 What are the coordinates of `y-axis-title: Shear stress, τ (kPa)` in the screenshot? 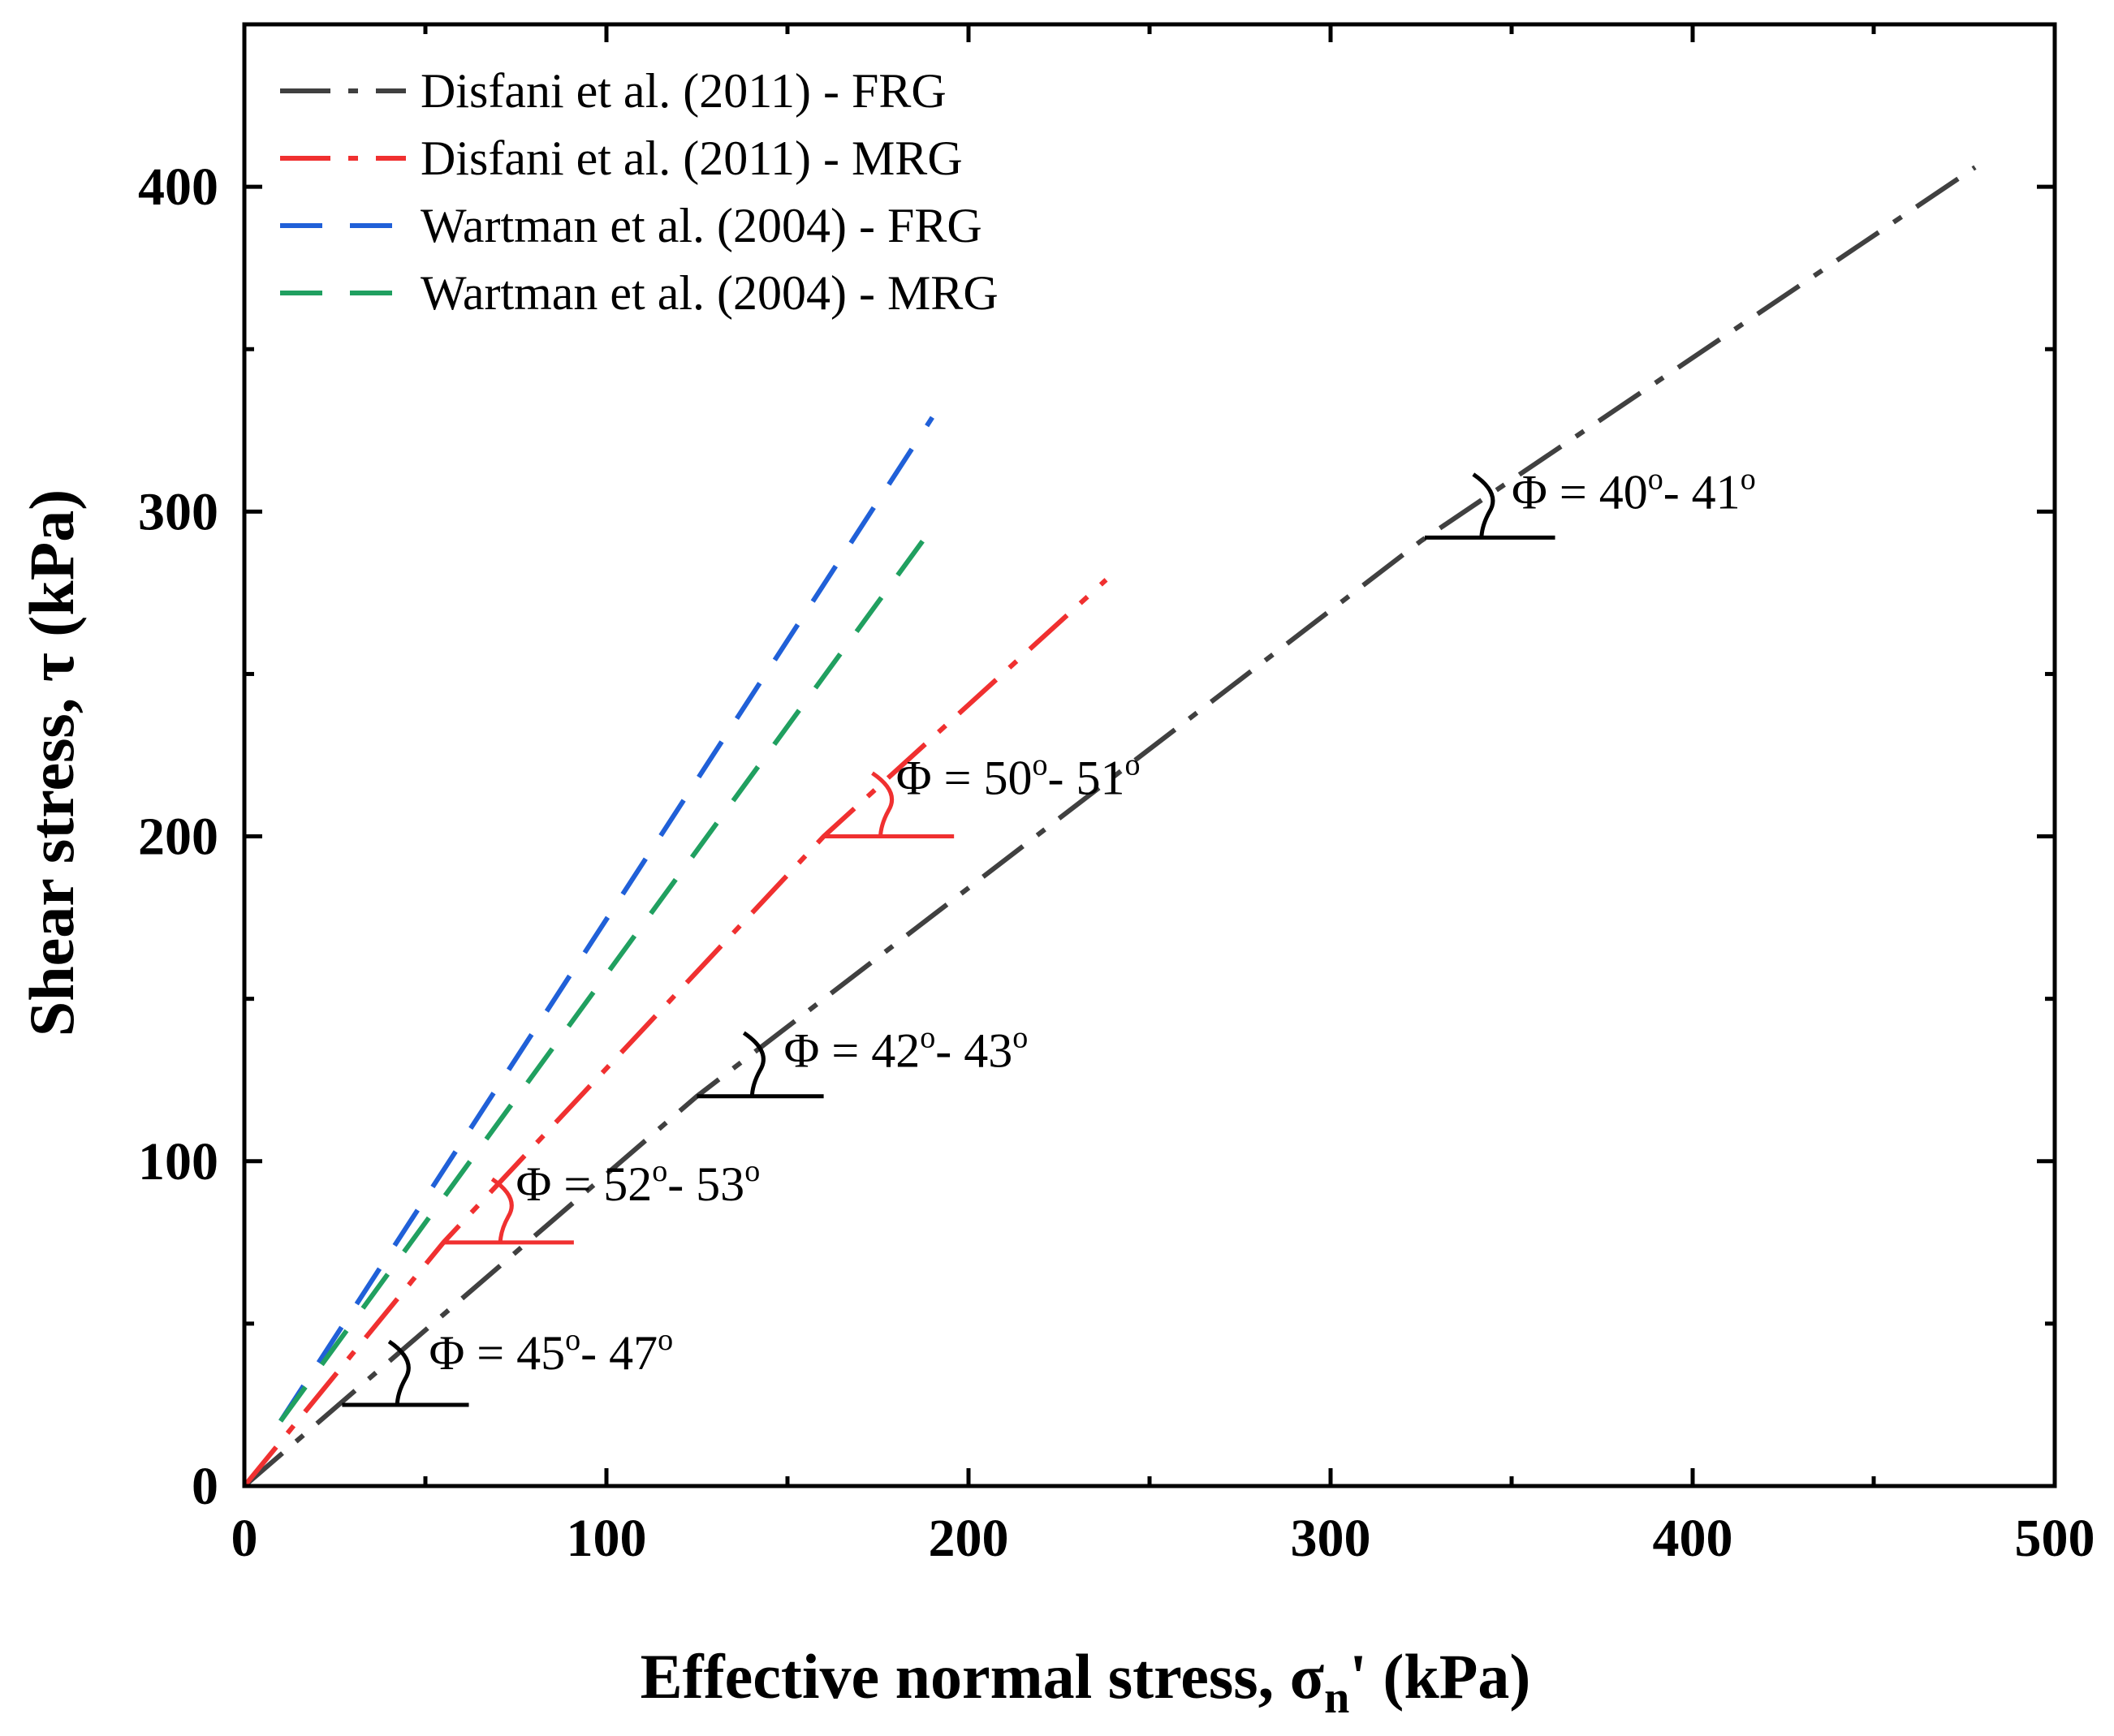 It's located at (51, 763).